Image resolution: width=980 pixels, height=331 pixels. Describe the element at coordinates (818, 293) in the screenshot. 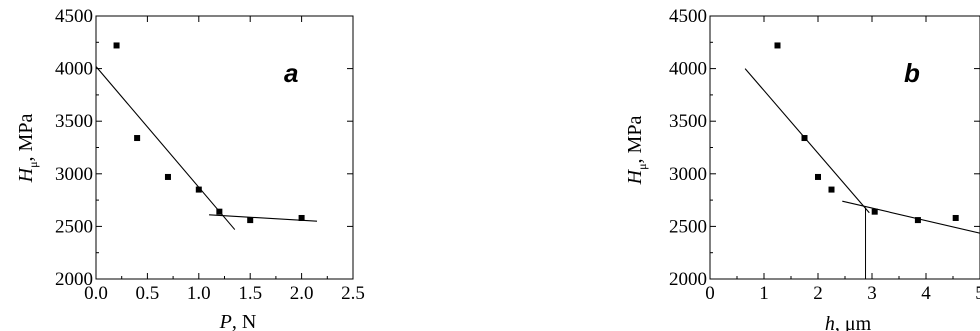

I see `x-tick-label: 2` at that location.